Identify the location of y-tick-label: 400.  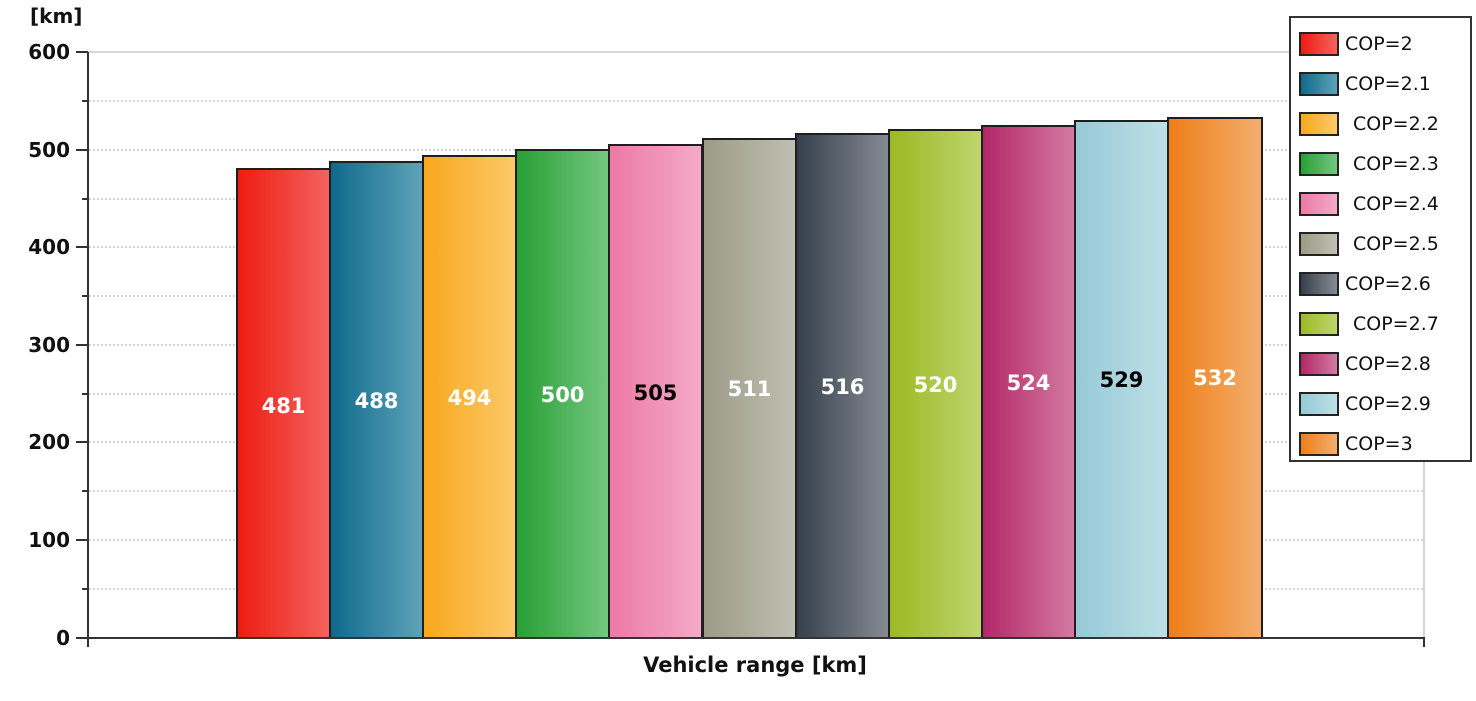
(49, 247).